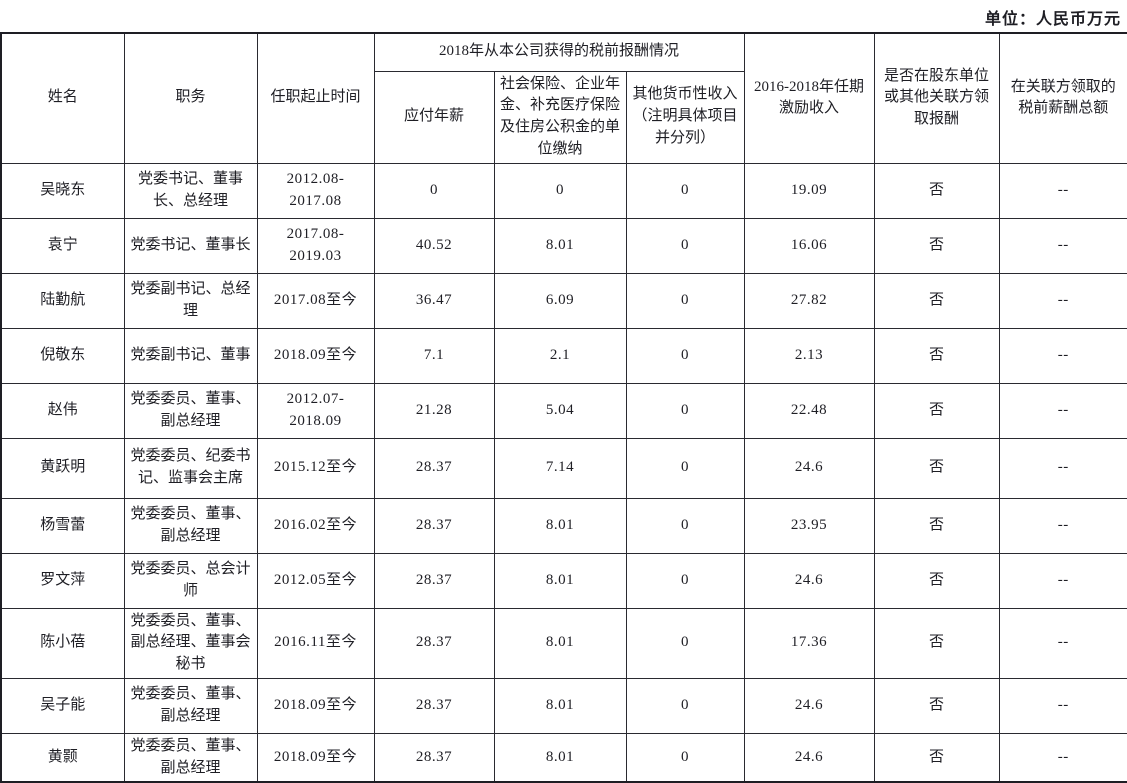  I want to click on col-header-group-2018: 2018年从本公司获得的税前报酬情况, so click(559, 52).